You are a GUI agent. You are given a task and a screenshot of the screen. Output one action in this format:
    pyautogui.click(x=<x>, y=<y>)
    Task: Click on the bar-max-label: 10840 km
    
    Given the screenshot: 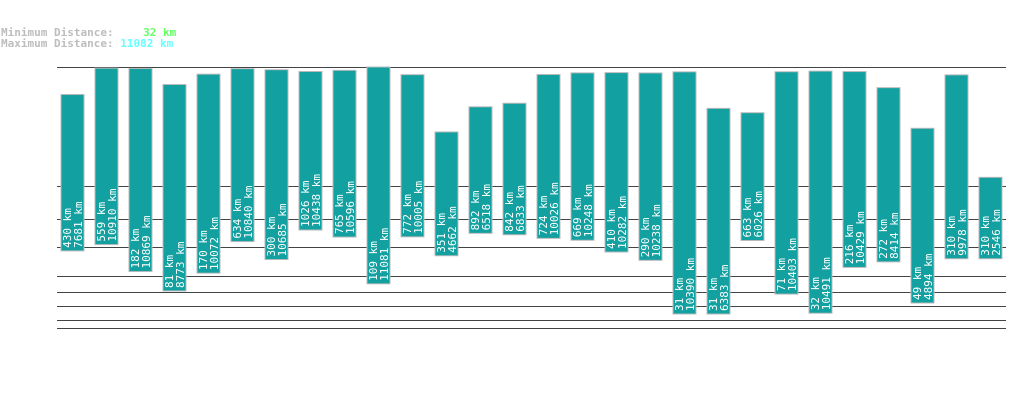 What is the action you would take?
    pyautogui.click(x=248, y=211)
    